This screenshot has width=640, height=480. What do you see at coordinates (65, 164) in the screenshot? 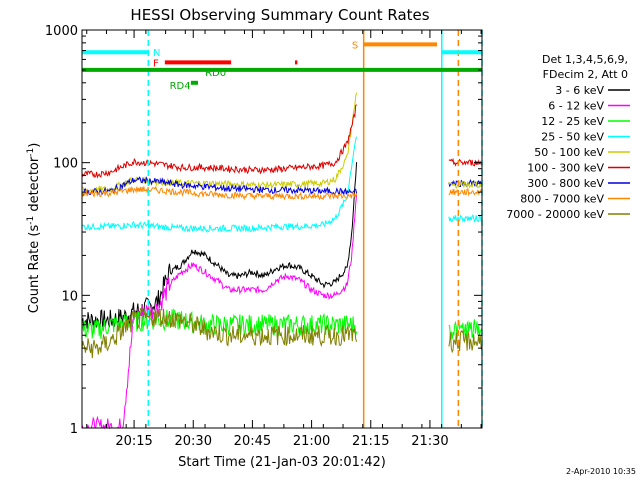
I see `y-tick-label-2: 100` at bounding box center [65, 164].